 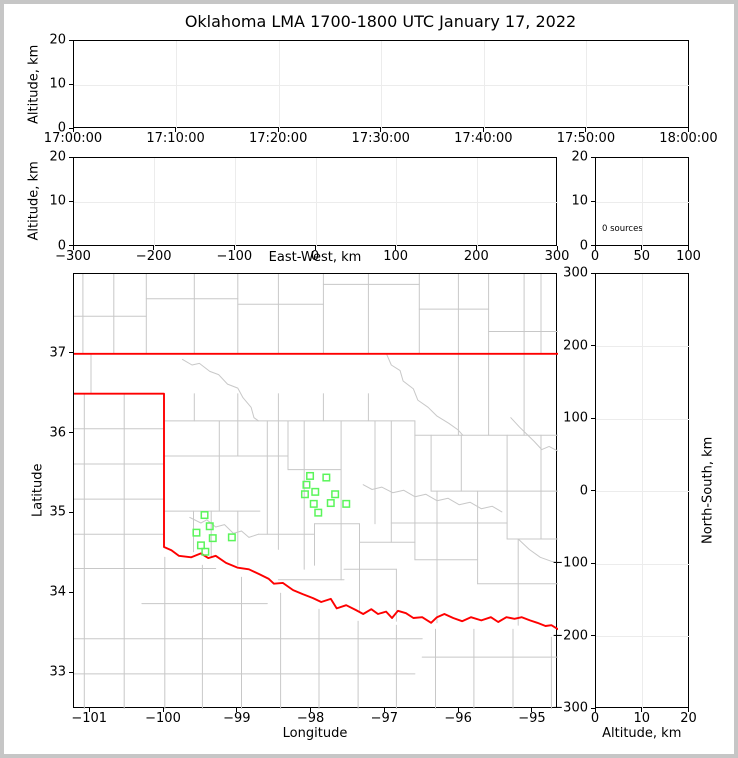 What do you see at coordinates (380, 138) in the screenshot?
I see `x-tick-label: 17:30:00` at bounding box center [380, 138].